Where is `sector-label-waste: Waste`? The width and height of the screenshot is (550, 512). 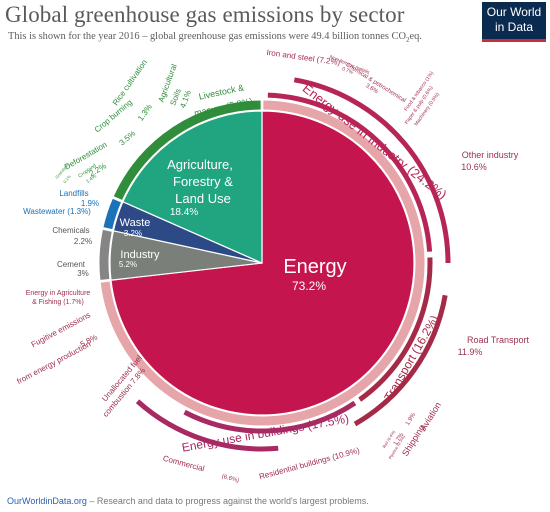 sector-label-waste: Waste is located at coordinates (135, 223).